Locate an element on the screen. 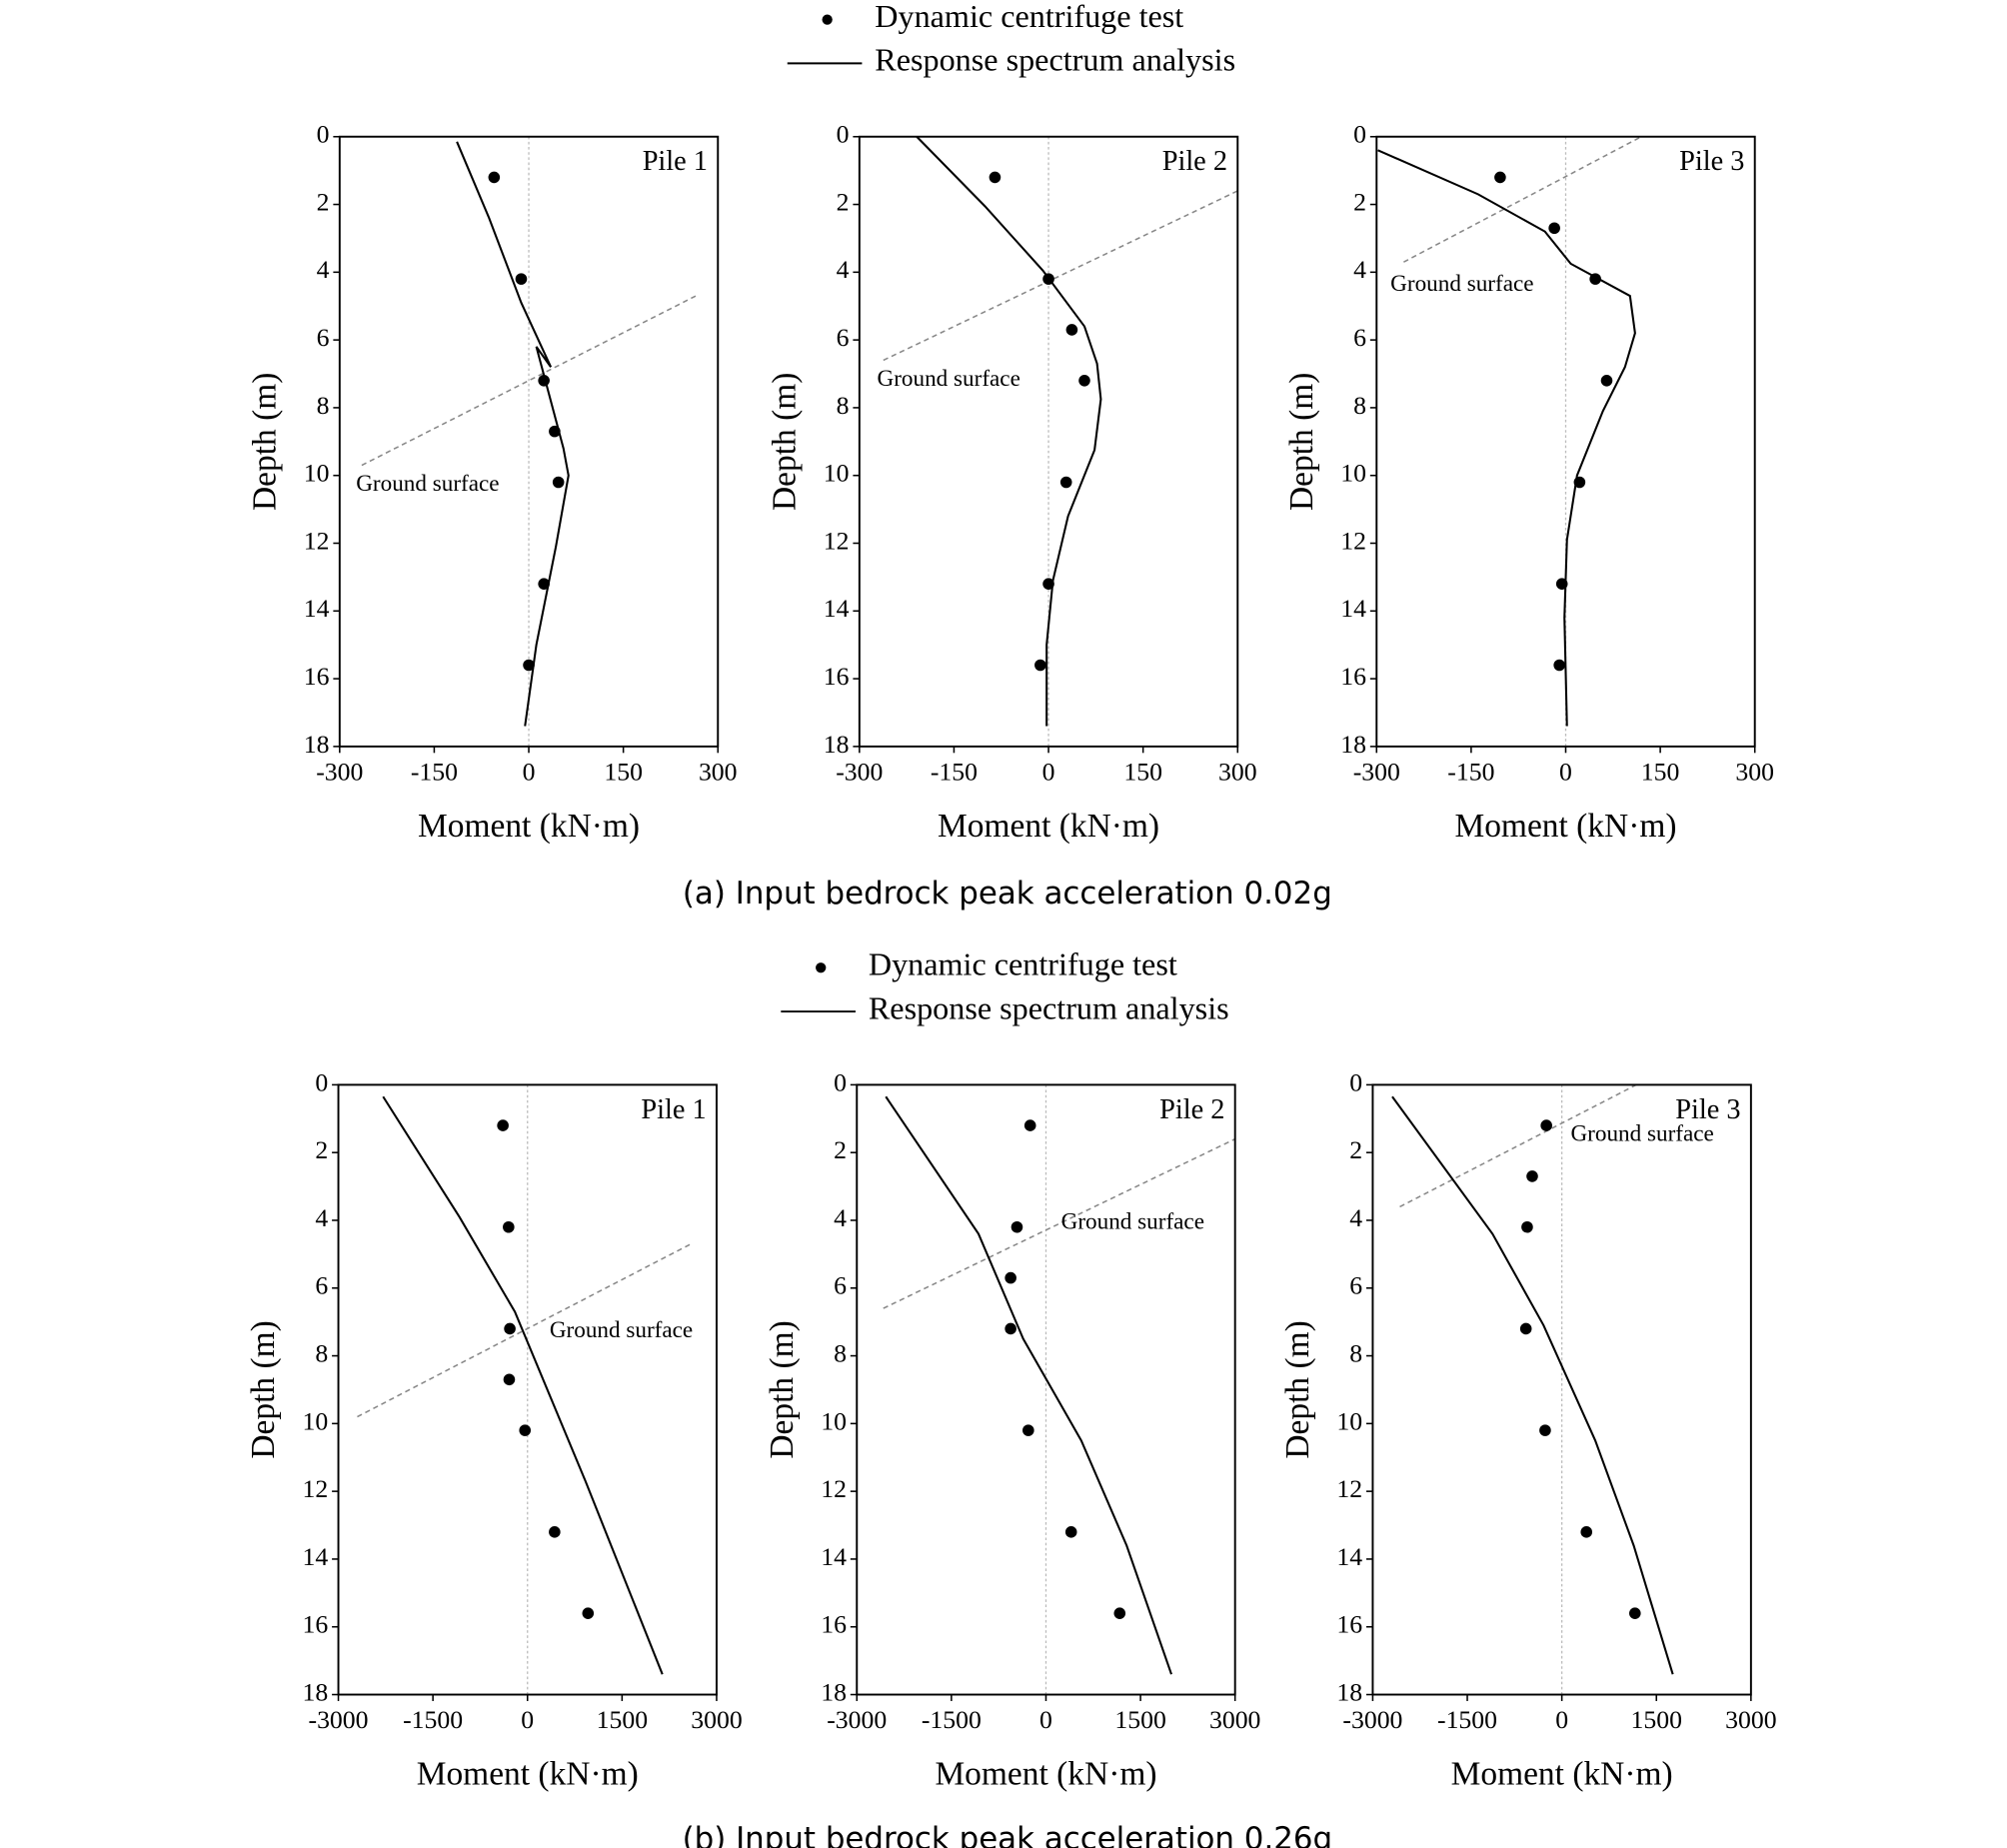 The height and width of the screenshot is (1848, 2007). x-tick-label: -3000 is located at coordinates (1372, 1720).